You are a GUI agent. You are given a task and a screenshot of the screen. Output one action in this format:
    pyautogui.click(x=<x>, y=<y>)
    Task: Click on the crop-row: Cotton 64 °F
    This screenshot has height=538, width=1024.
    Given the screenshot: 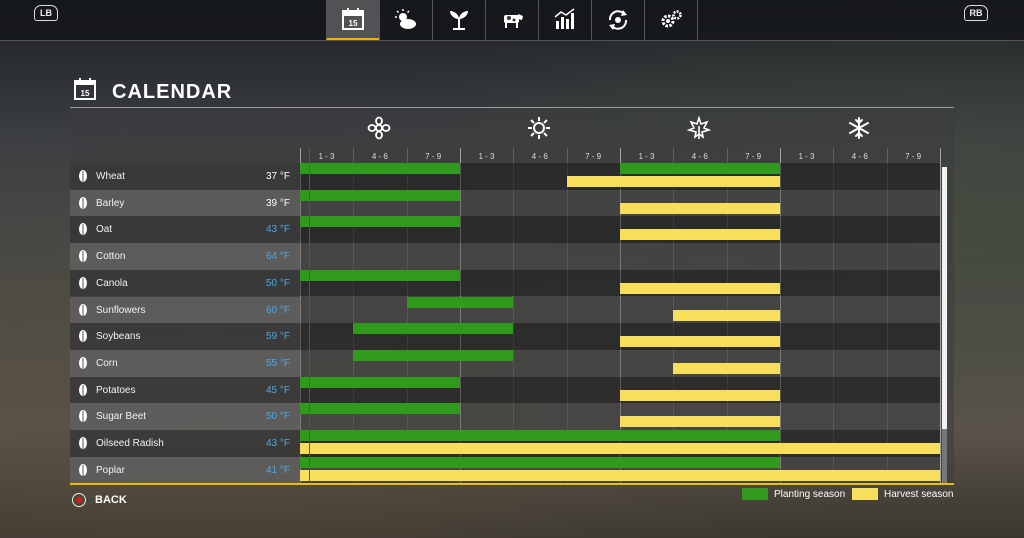 What is the action you would take?
    pyautogui.click(x=505, y=256)
    